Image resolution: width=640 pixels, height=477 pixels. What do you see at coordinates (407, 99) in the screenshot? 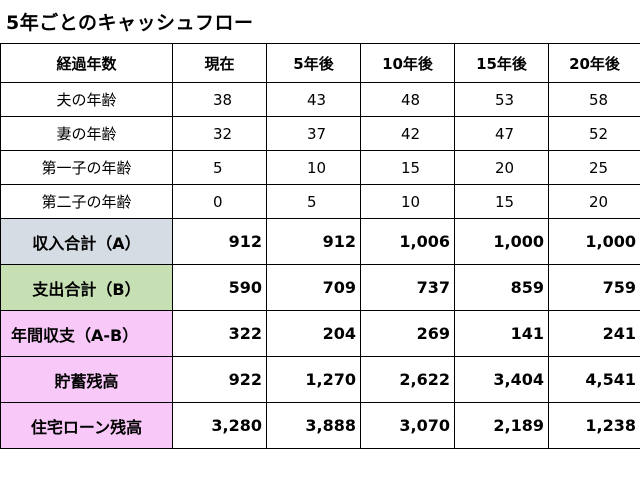
I see `cell-value: 48` at bounding box center [407, 99].